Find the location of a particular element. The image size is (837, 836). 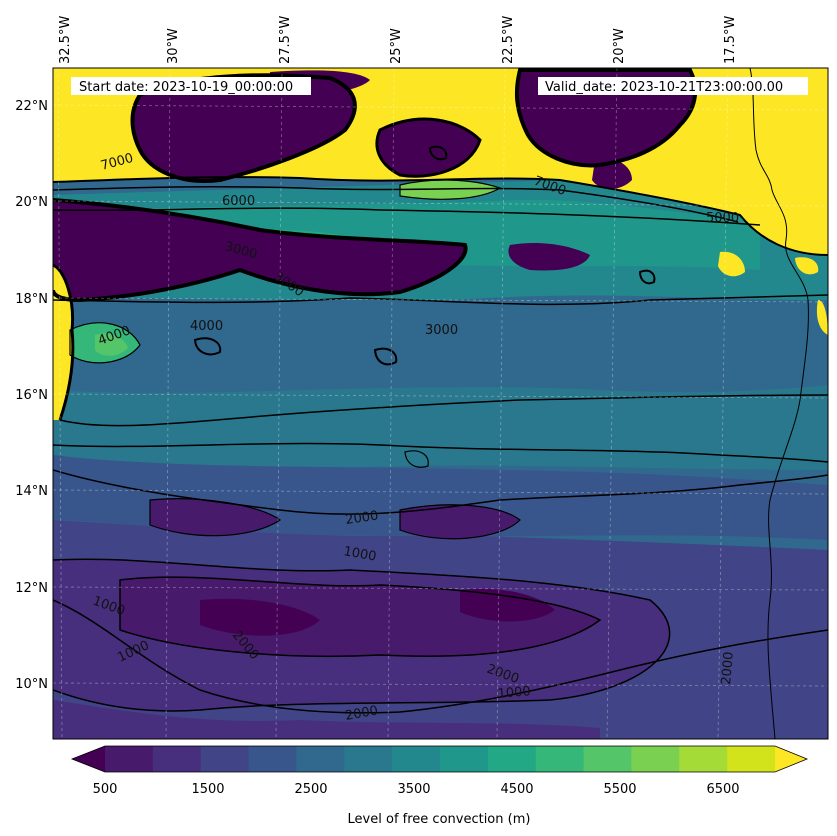

latitude-labels: 22°N 20°N 18°N 16°N 14°N 12°N 10°N is located at coordinates (31, 395).